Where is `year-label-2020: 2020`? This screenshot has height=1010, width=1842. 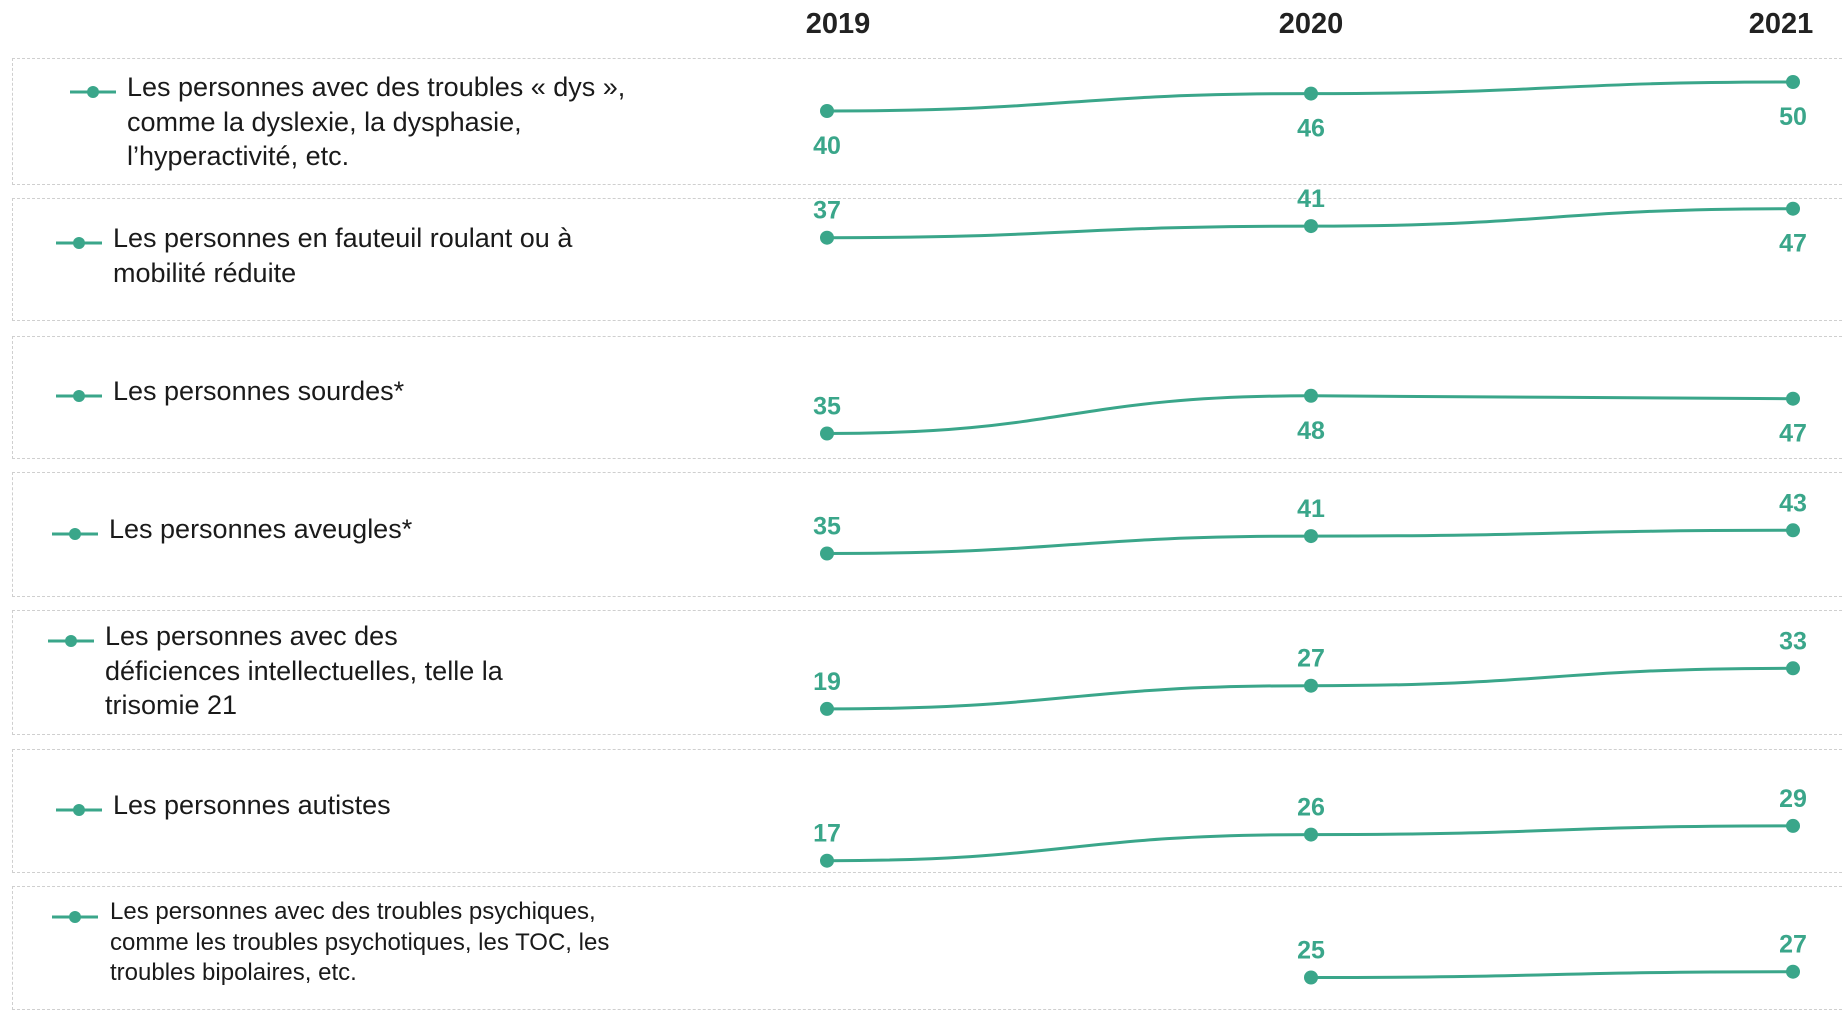 year-label-2020: 2020 is located at coordinates (1311, 24).